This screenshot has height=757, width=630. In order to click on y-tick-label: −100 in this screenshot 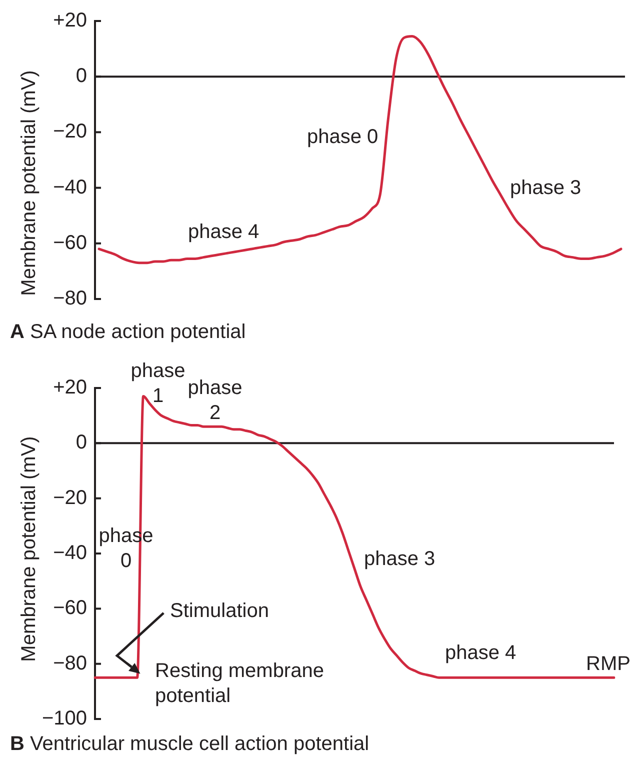, I will do `click(64, 719)`.